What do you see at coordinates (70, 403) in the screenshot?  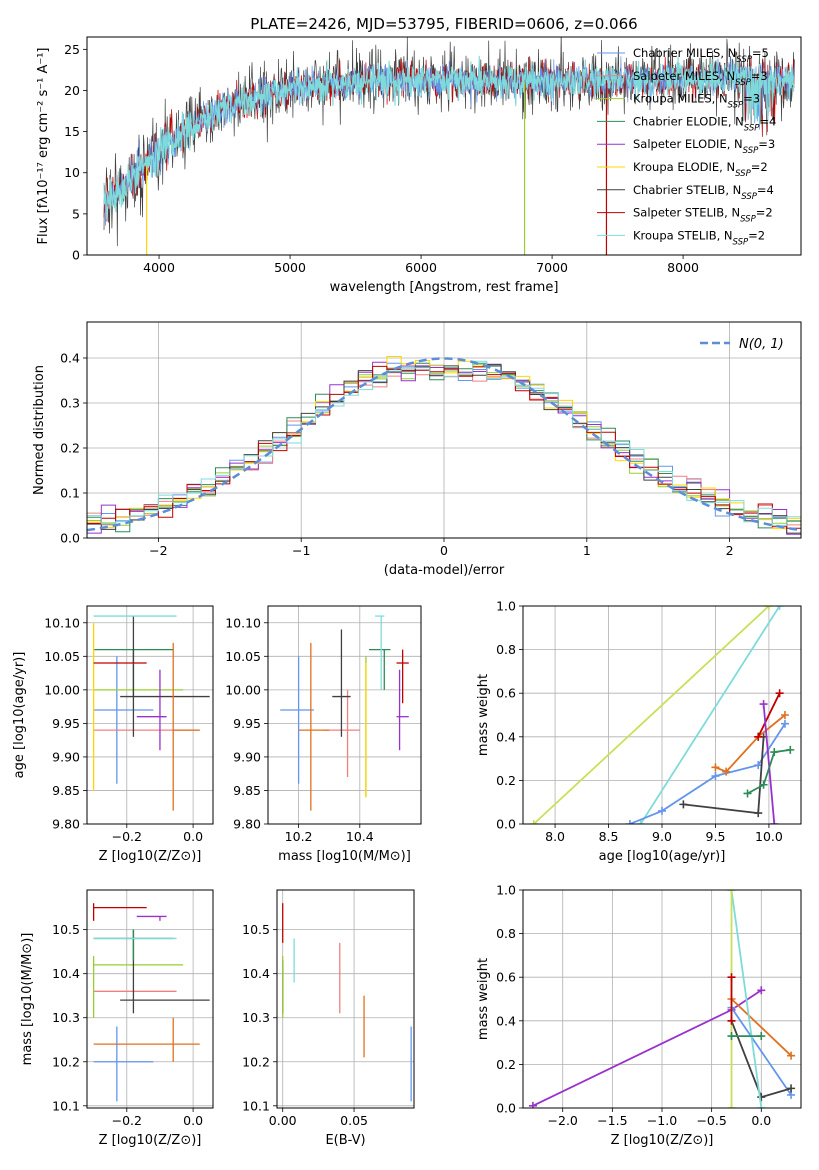 I see `y-tick-label: 0.3` at bounding box center [70, 403].